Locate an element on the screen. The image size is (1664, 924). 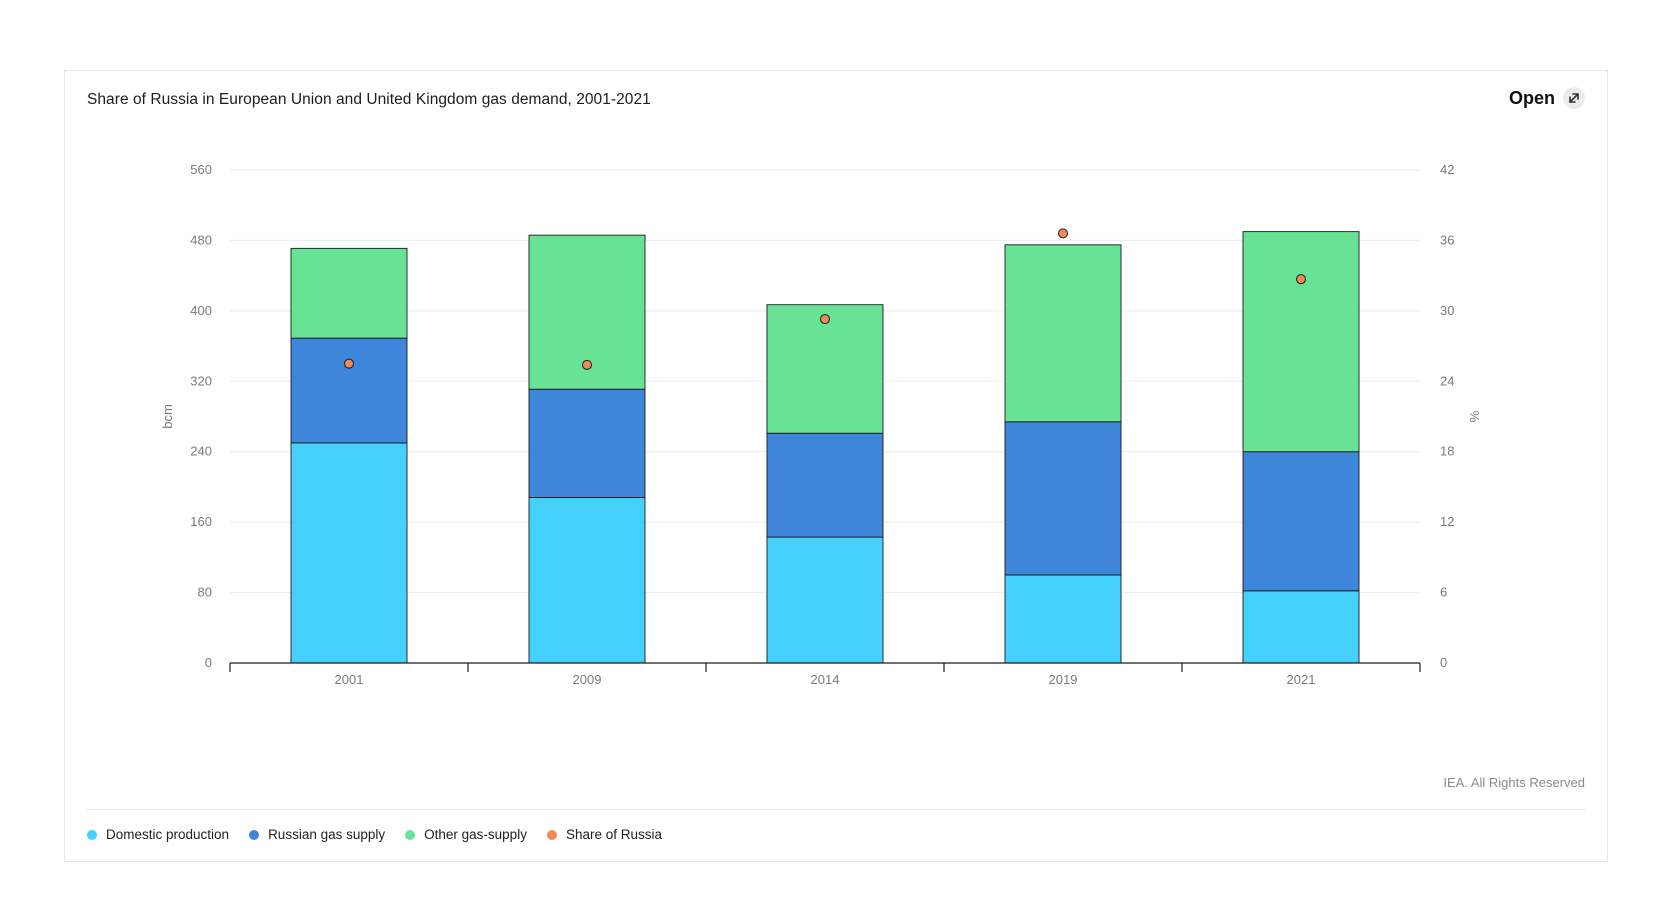
y2-tick-label: 42 is located at coordinates (1447, 169).